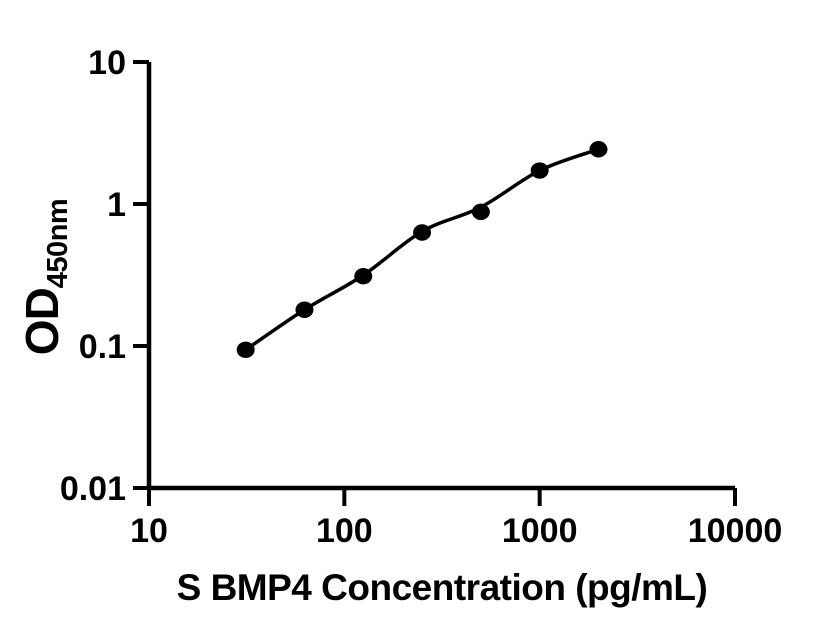 The width and height of the screenshot is (816, 640). What do you see at coordinates (149, 531) in the screenshot?
I see `x-axis-tick-label: 10` at bounding box center [149, 531].